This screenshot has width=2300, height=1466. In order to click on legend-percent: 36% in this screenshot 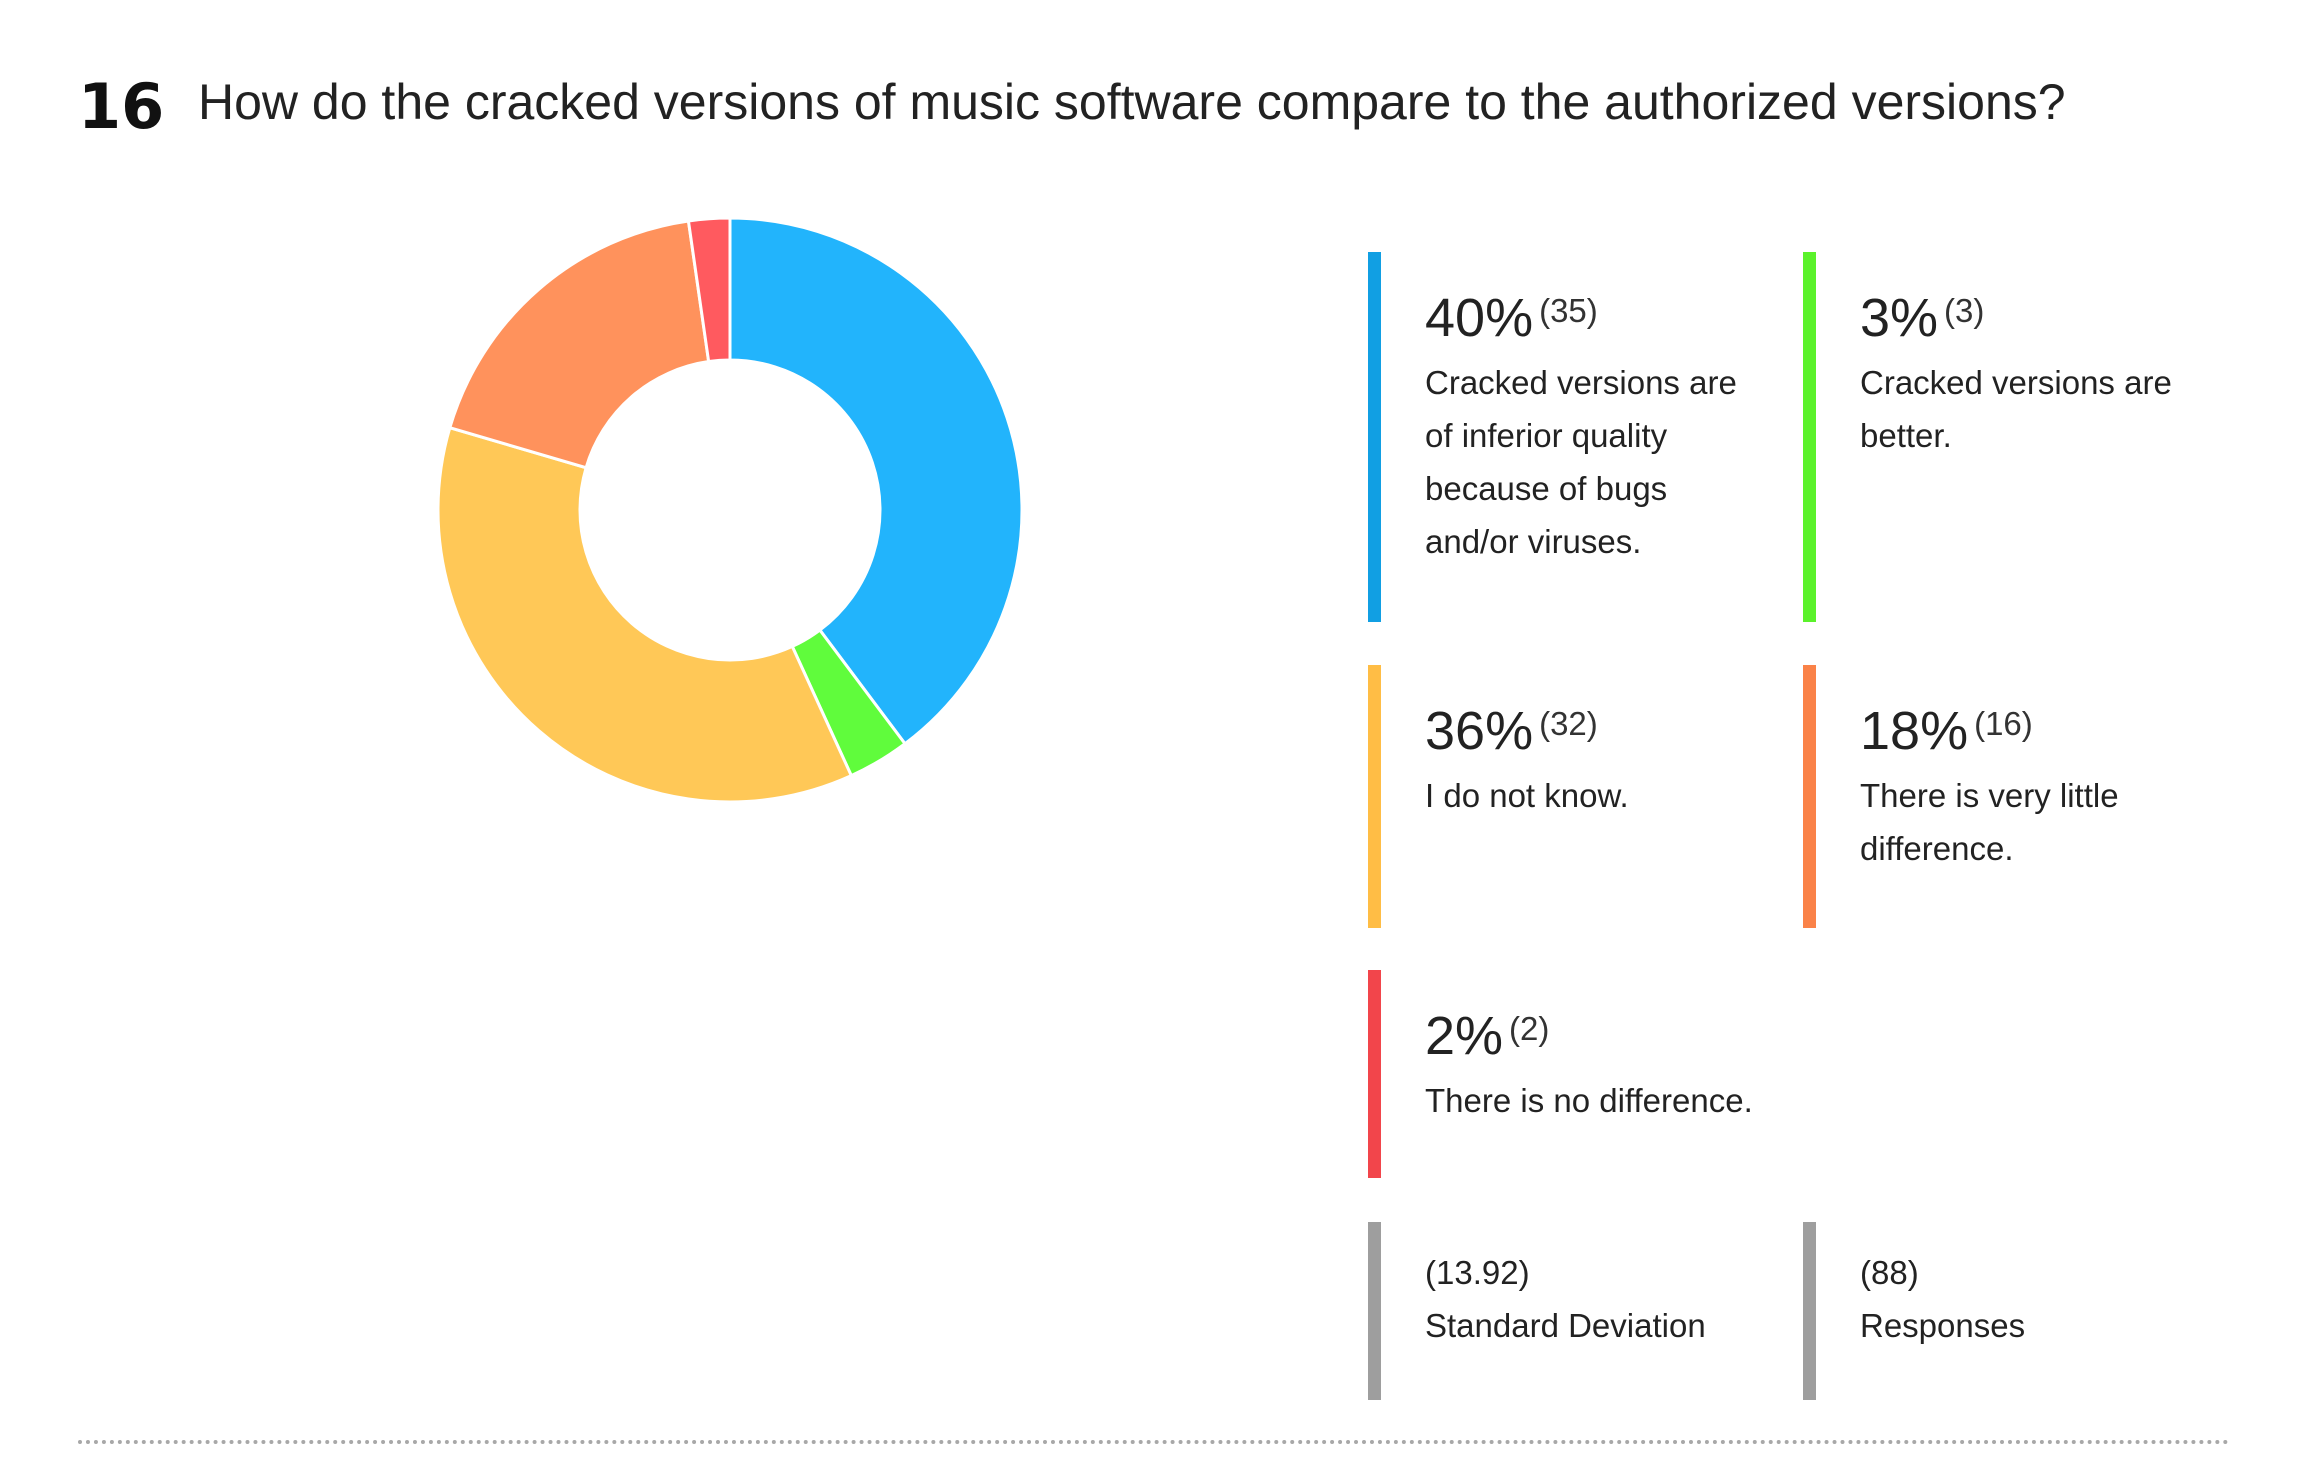, I will do `click(1479, 731)`.